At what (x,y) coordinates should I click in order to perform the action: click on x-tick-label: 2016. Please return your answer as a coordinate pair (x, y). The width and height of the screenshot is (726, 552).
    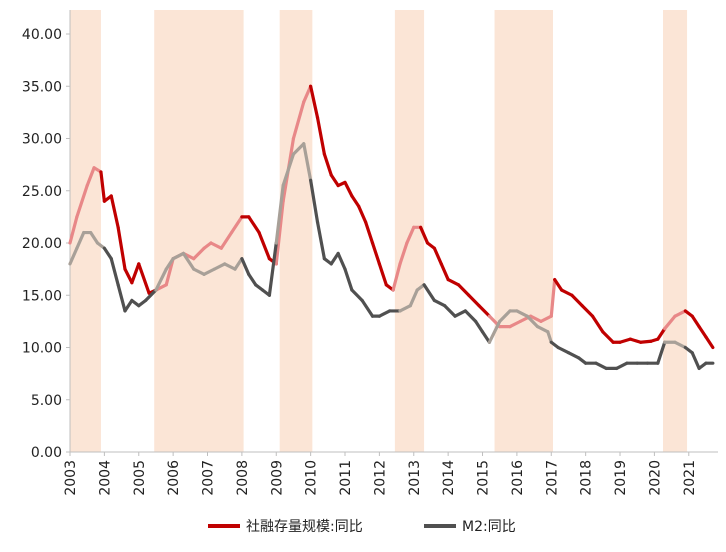
    Looking at the image, I should click on (518, 478).